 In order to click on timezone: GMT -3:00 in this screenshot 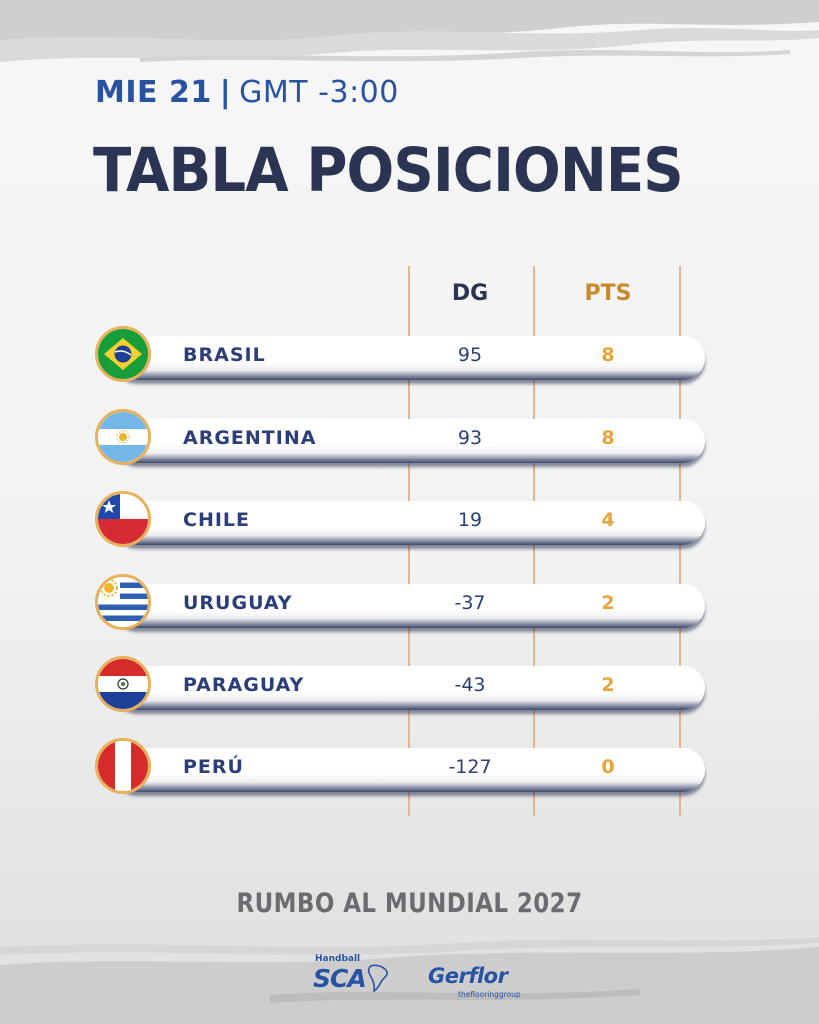, I will do `click(319, 92)`.